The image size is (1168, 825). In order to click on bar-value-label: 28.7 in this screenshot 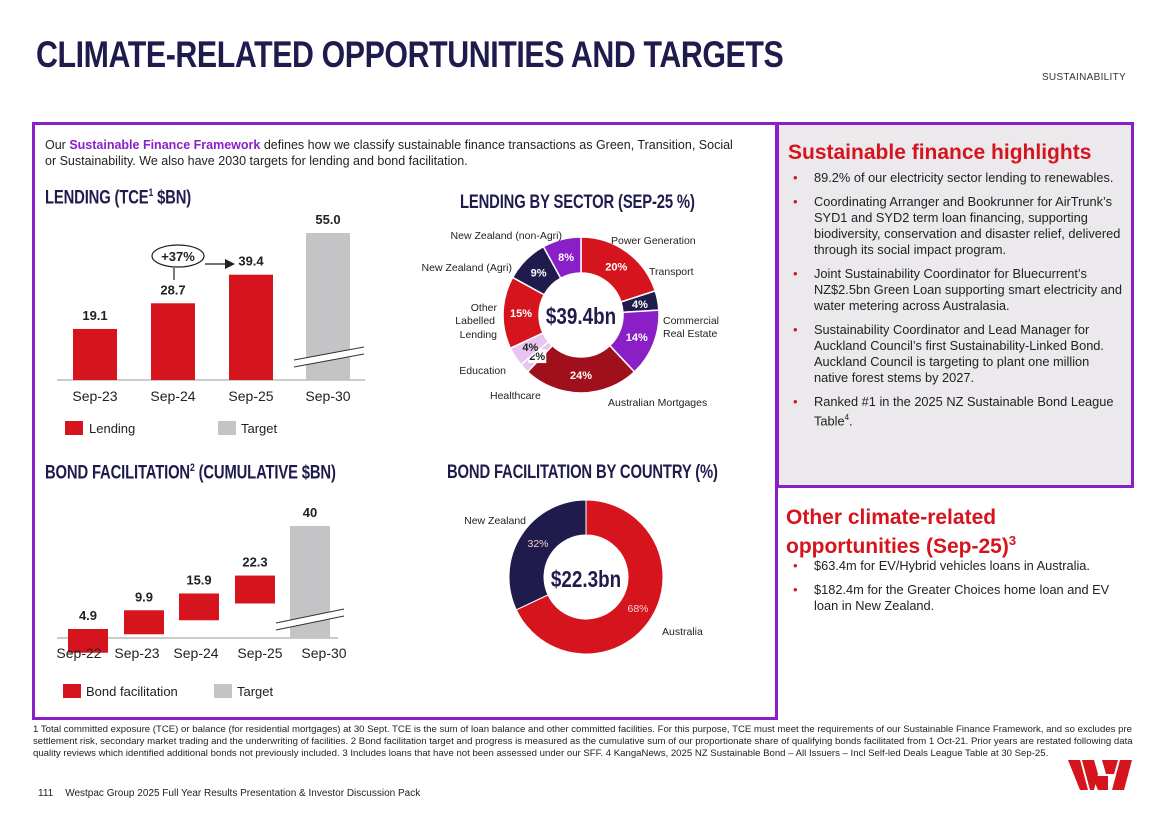, I will do `click(172, 289)`.